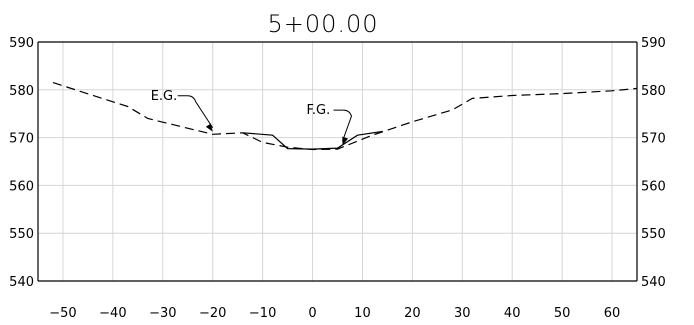 This screenshot has height=325, width=694. I want to click on y-tick-label-right: 580, so click(653, 91).